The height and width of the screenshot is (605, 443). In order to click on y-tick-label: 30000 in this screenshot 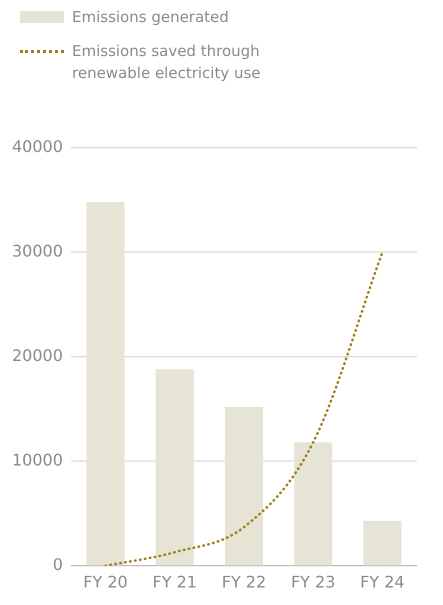, I will do `click(37, 250)`.